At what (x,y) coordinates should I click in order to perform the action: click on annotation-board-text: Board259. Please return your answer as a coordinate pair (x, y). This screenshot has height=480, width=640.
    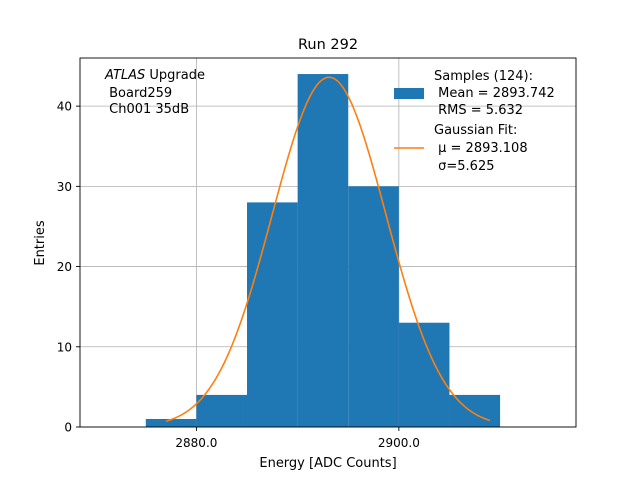
    Looking at the image, I should click on (138, 93).